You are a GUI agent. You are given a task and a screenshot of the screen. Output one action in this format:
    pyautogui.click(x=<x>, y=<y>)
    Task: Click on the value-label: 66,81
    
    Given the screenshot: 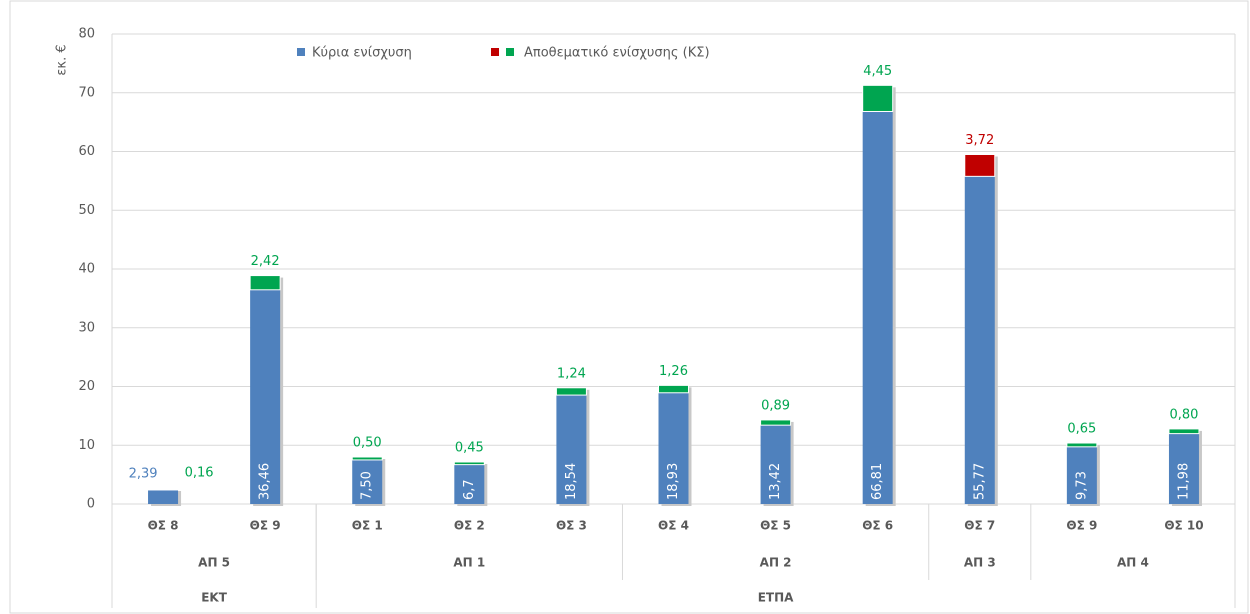 What is the action you would take?
    pyautogui.click(x=877, y=481)
    